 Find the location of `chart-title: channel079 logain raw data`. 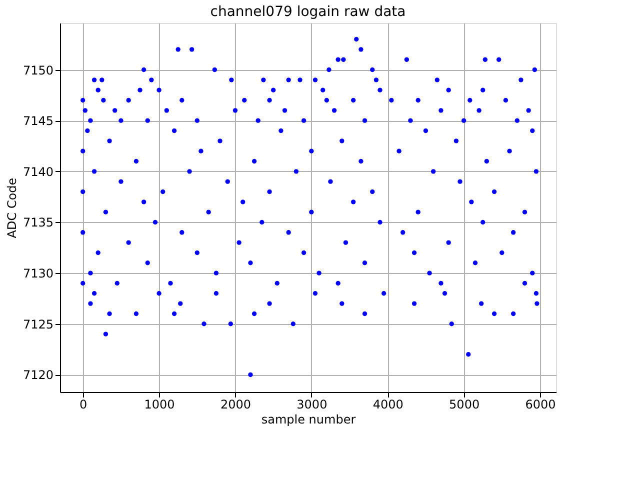

chart-title: channel079 logain raw data is located at coordinates (308, 12).